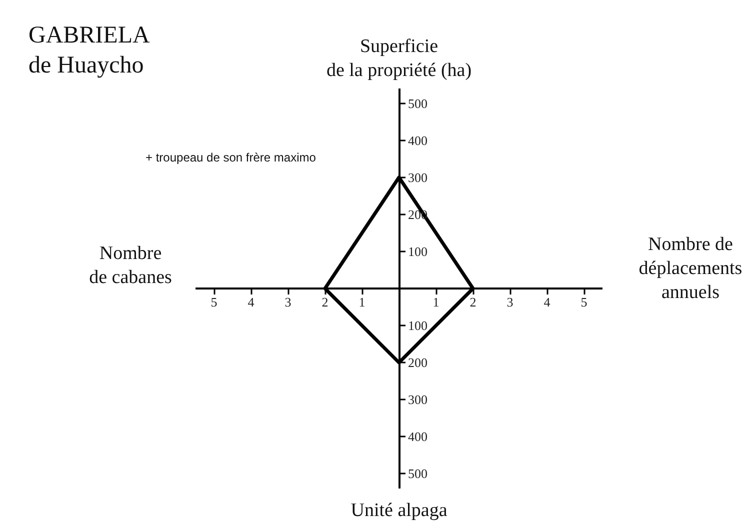 This screenshot has width=752, height=524. What do you see at coordinates (399, 59) in the screenshot?
I see `y-axis-title: Superficie de la propriété (ha)` at bounding box center [399, 59].